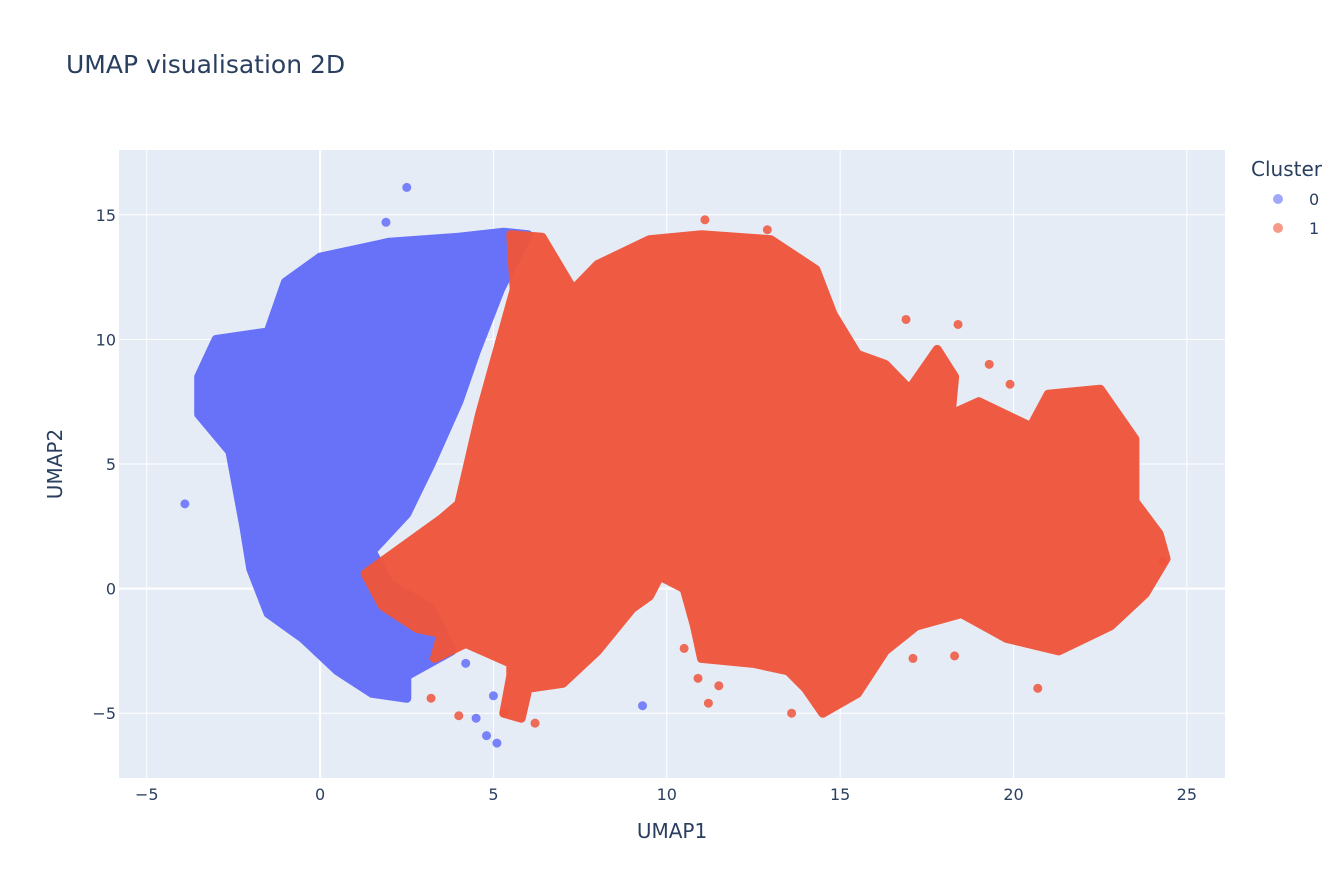 Image resolution: width=1344 pixels, height=896 pixels. What do you see at coordinates (1287, 197) in the screenshot?
I see `legend: Cluster 0 1` at bounding box center [1287, 197].